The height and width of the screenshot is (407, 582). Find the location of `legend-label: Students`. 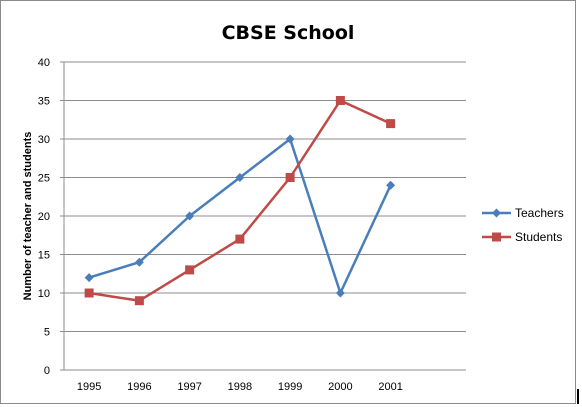

legend-label: Students is located at coordinates (538, 237).